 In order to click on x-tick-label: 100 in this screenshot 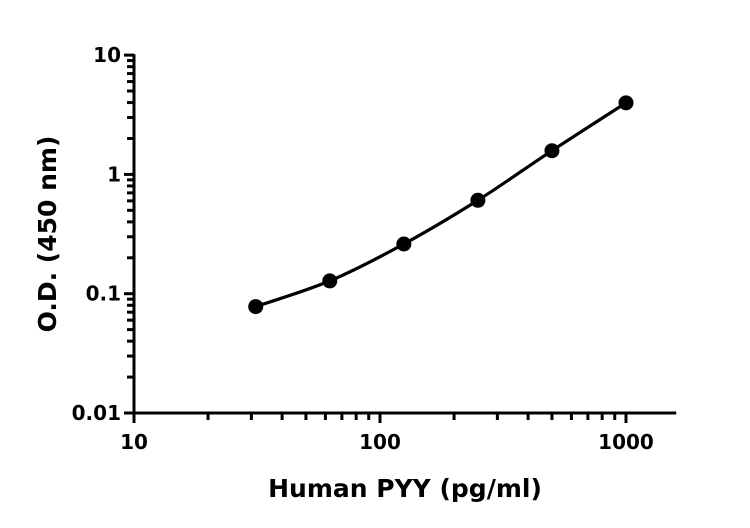, I will do `click(380, 442)`.